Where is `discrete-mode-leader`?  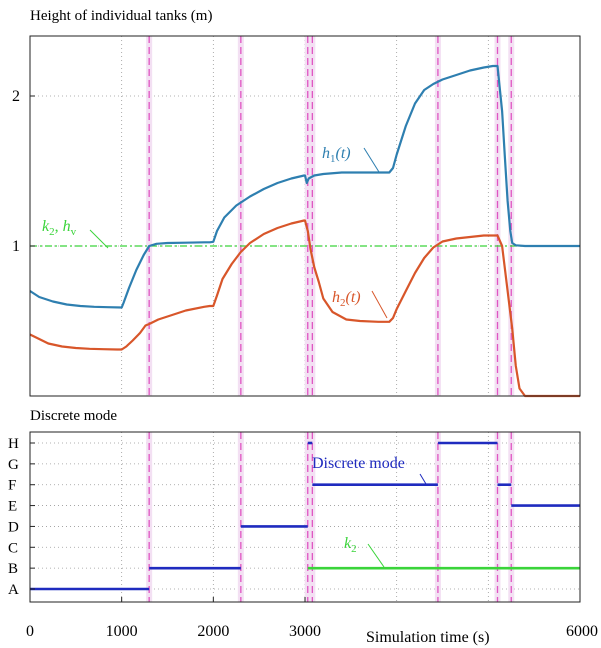
discrete-mode-leader is located at coordinates (423, 479).